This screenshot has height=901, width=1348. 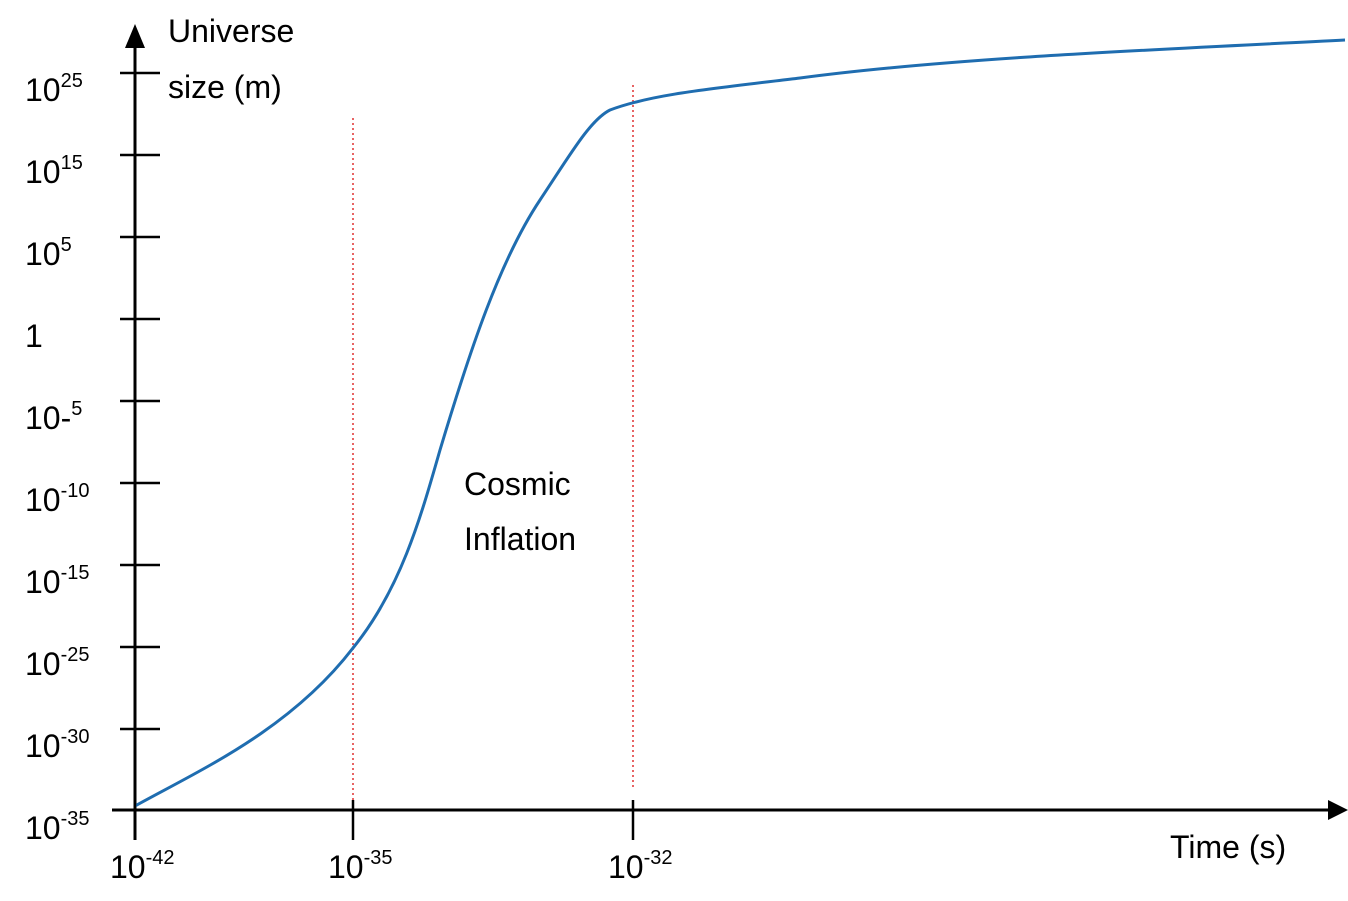 What do you see at coordinates (72, 163) in the screenshot?
I see `y-tick-label-exponent: 15` at bounding box center [72, 163].